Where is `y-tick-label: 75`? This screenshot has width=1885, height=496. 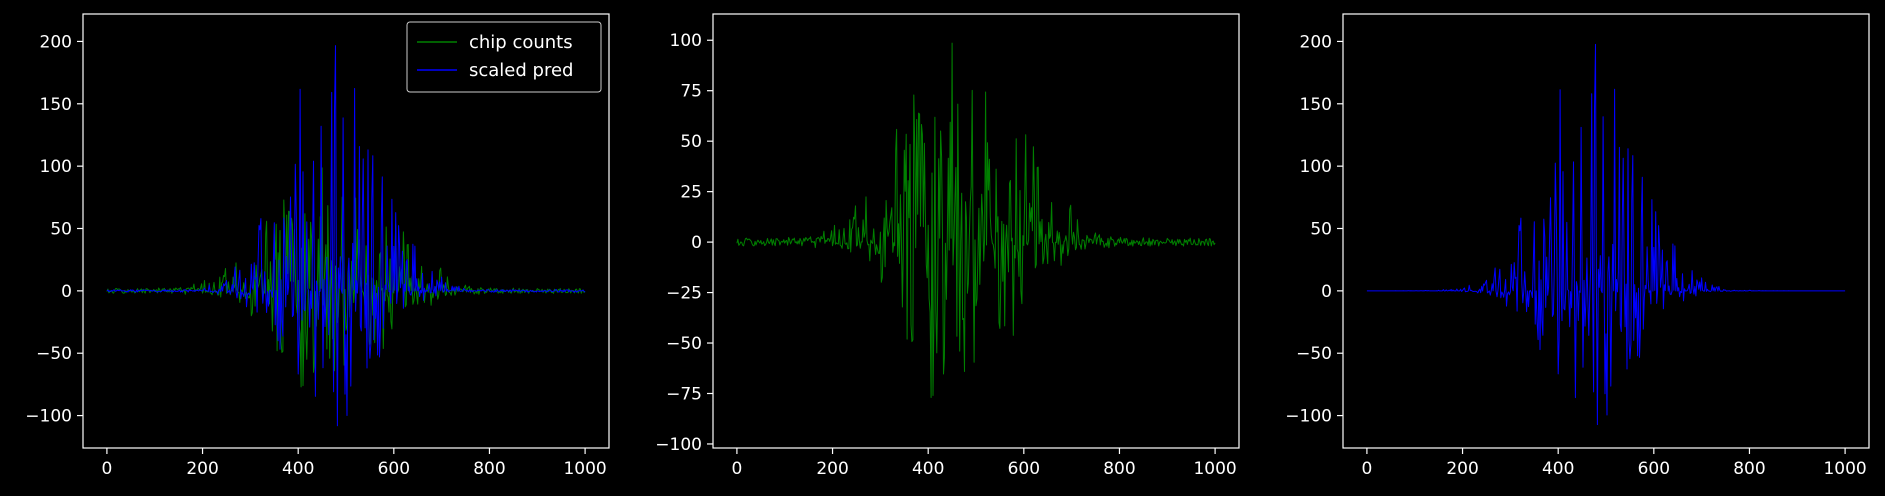
y-tick-label: 75 is located at coordinates (691, 92).